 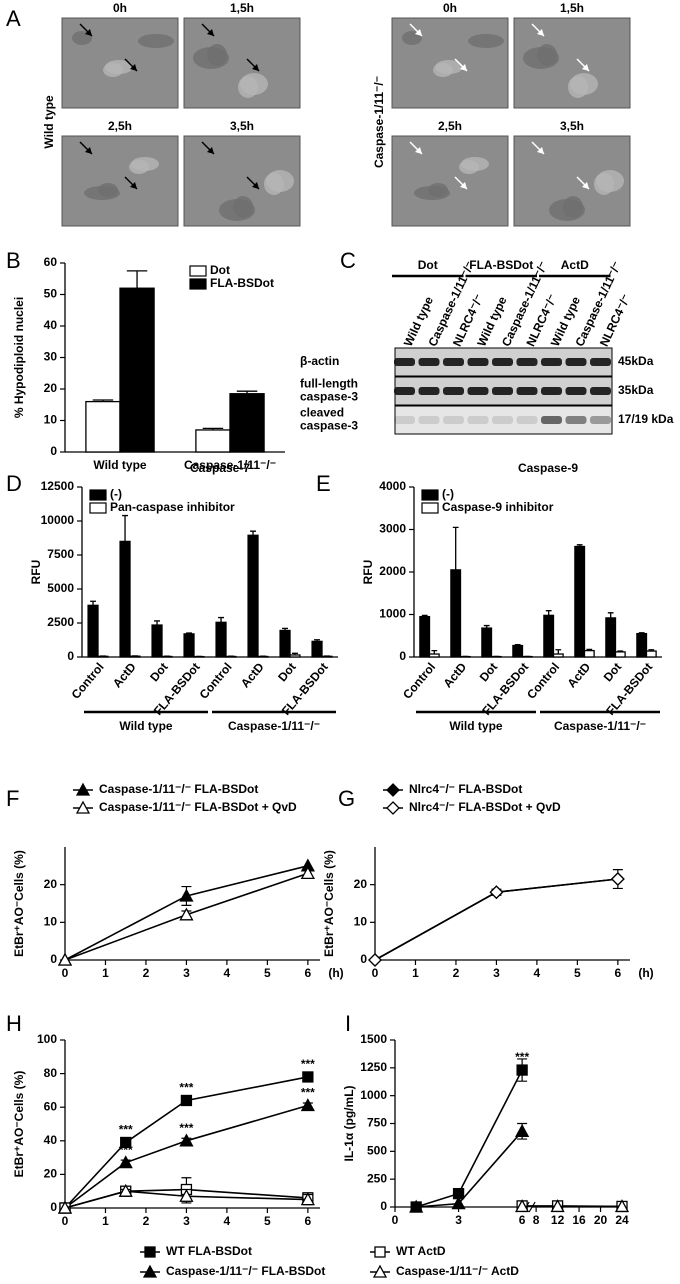 I want to click on panel-letter: B, so click(x=13, y=260).